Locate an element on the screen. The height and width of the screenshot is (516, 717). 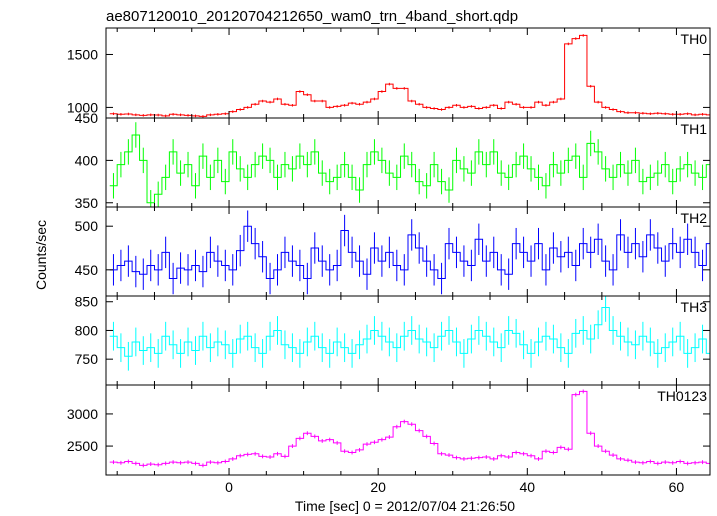
panel-frame is located at coordinates (408, 340).